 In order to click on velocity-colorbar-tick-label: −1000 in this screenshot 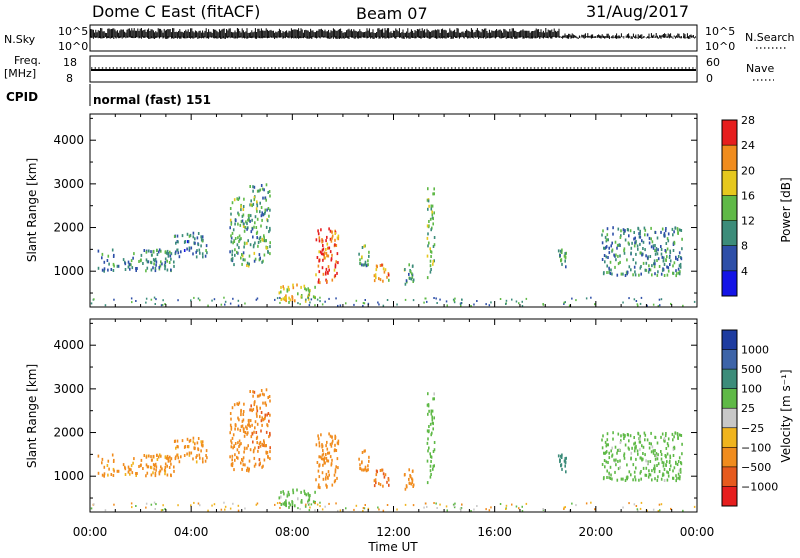, I will do `click(759, 486)`.